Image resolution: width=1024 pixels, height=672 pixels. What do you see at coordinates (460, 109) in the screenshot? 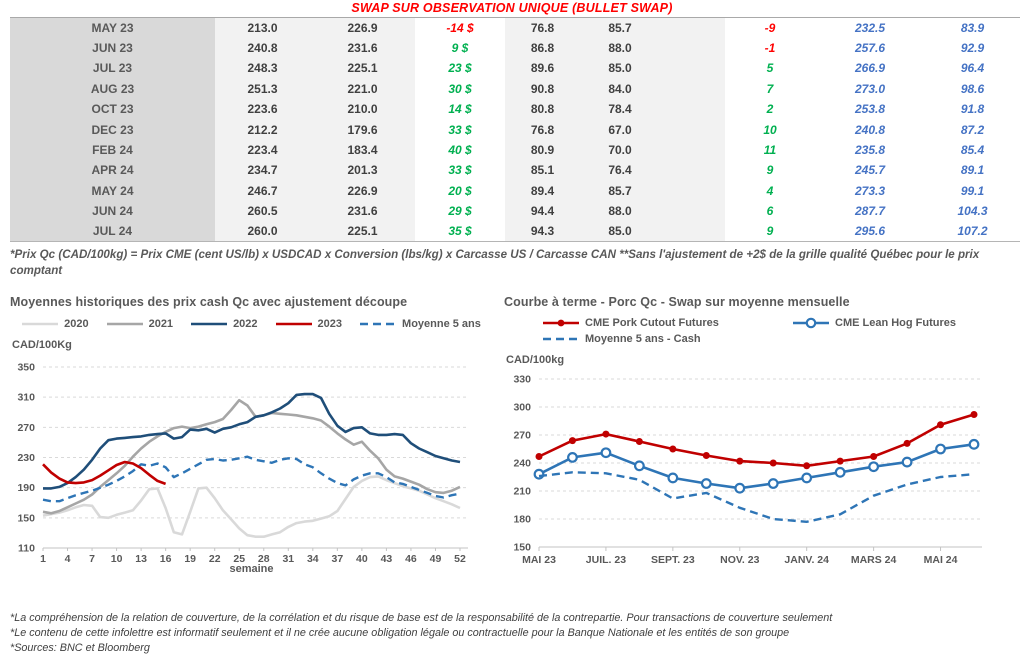
I see `value-cell: 14 $` at bounding box center [460, 109].